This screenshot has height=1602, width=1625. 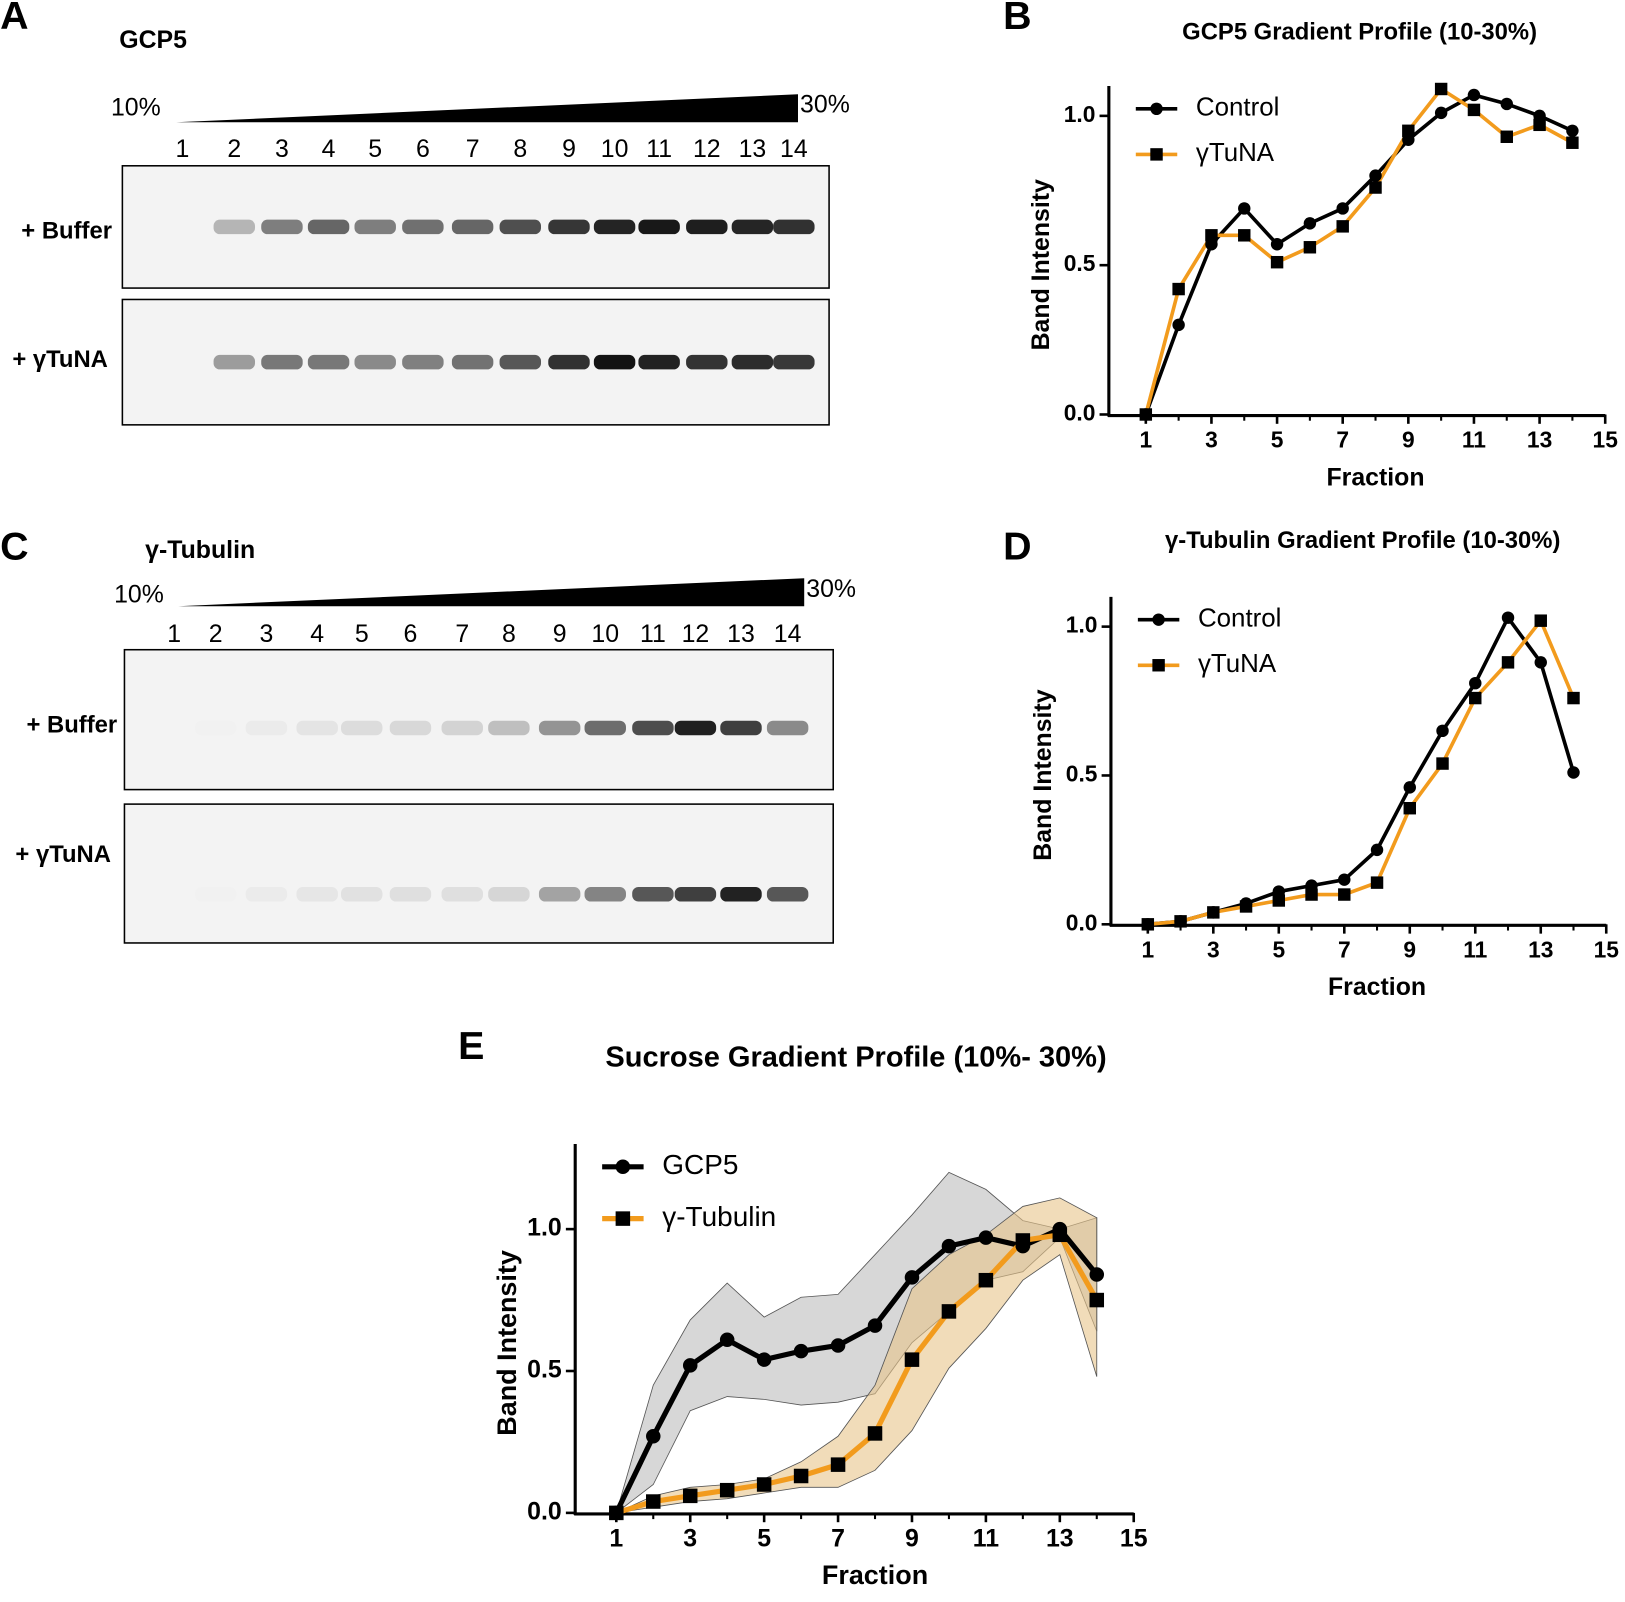 I want to click on lane-number: 5, so click(x=362, y=634).